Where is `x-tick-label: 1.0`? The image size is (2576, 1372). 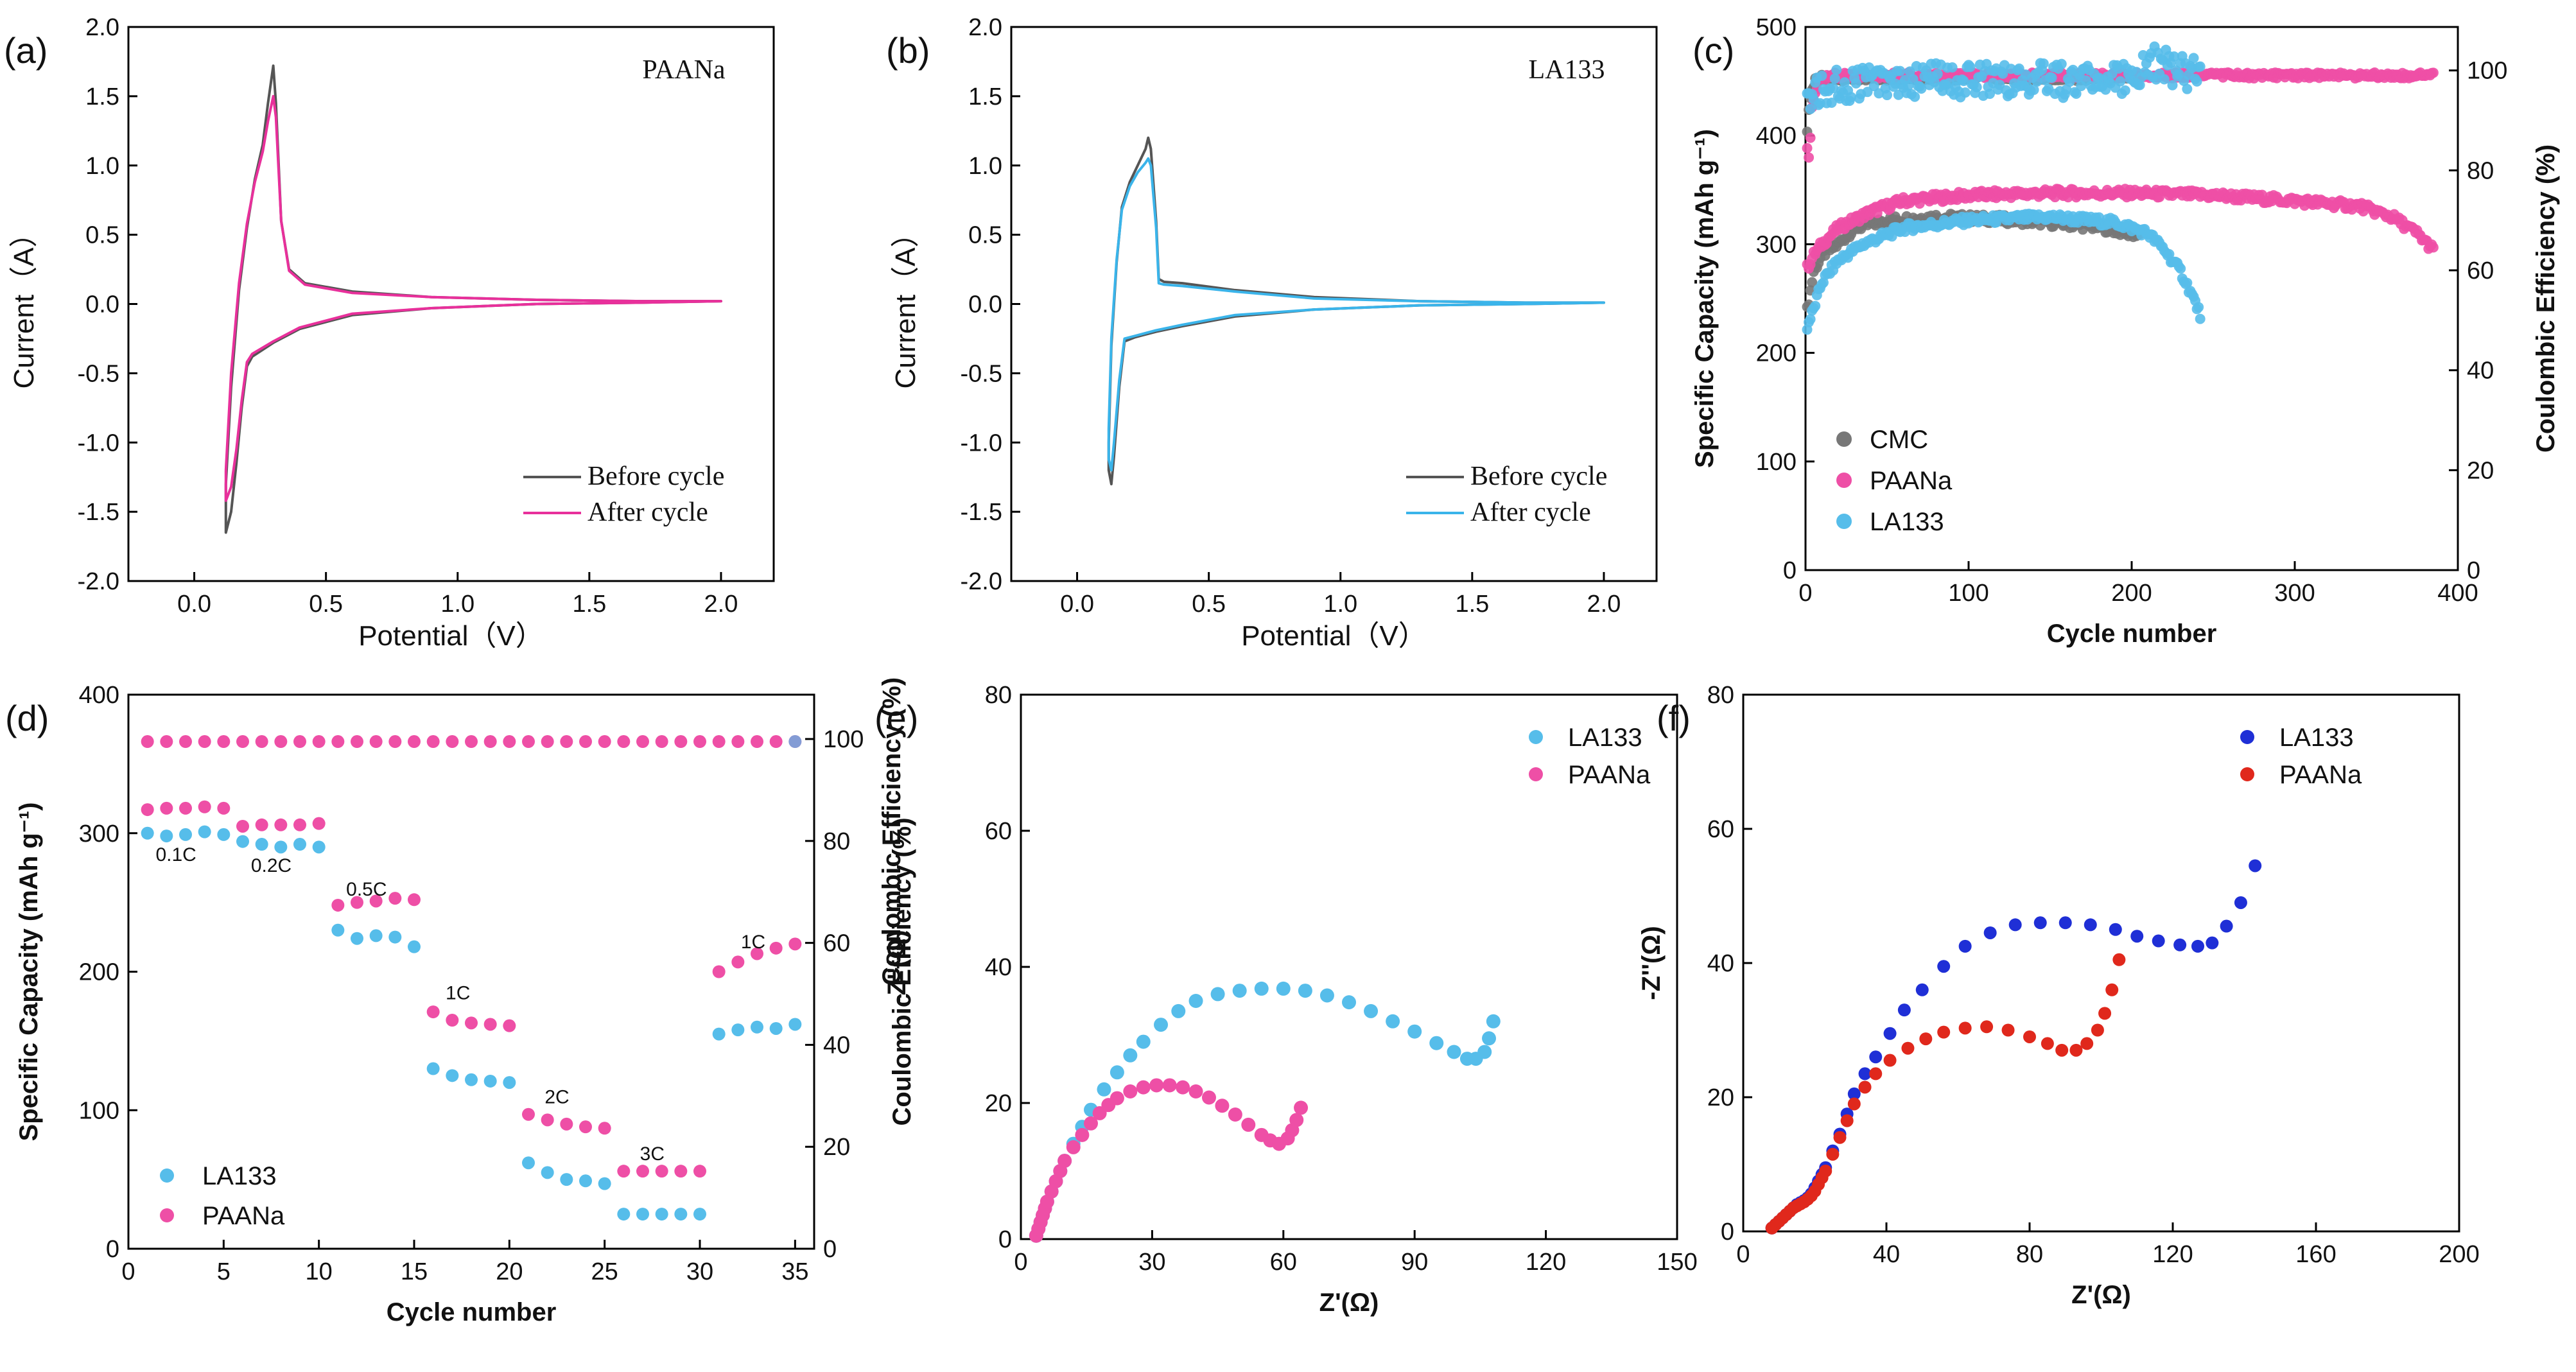
x-tick-label: 1.0 is located at coordinates (457, 604).